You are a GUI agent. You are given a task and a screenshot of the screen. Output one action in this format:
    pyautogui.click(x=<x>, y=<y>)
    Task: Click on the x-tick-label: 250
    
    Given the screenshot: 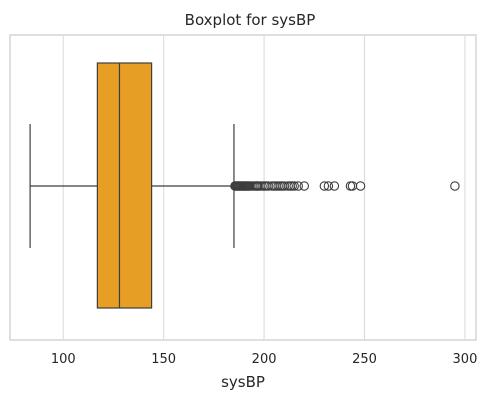 What is the action you would take?
    pyautogui.click(x=364, y=359)
    